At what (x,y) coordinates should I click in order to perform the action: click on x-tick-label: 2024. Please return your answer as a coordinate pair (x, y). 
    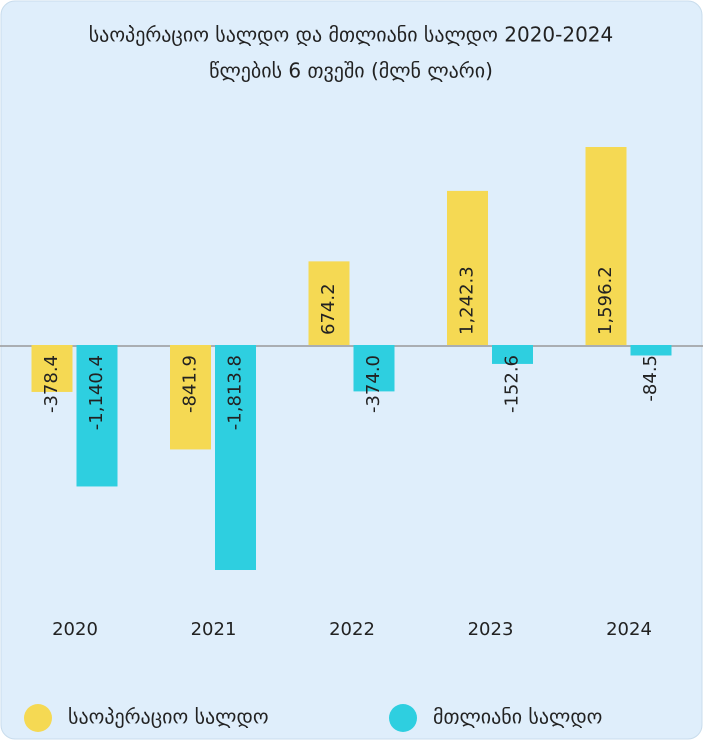
    Looking at the image, I should click on (629, 629).